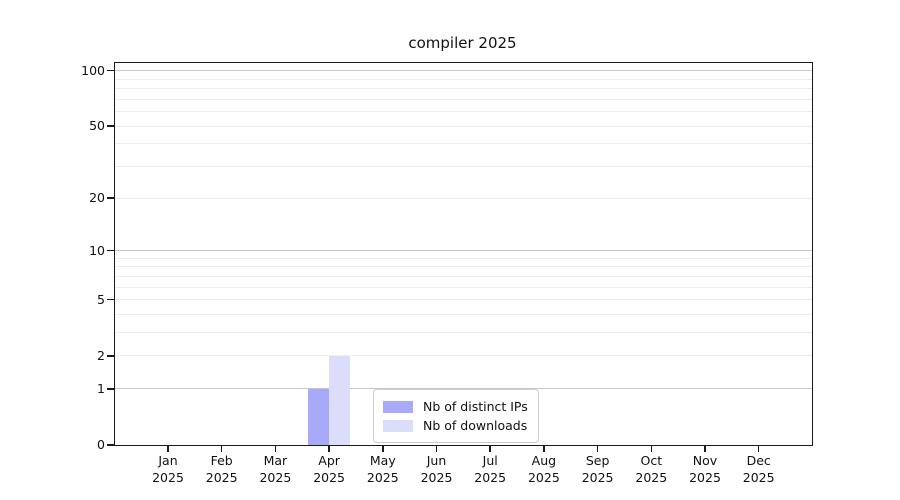 This screenshot has width=900, height=500. I want to click on x-tick-label-feb: Feb 2025, so click(222, 469).